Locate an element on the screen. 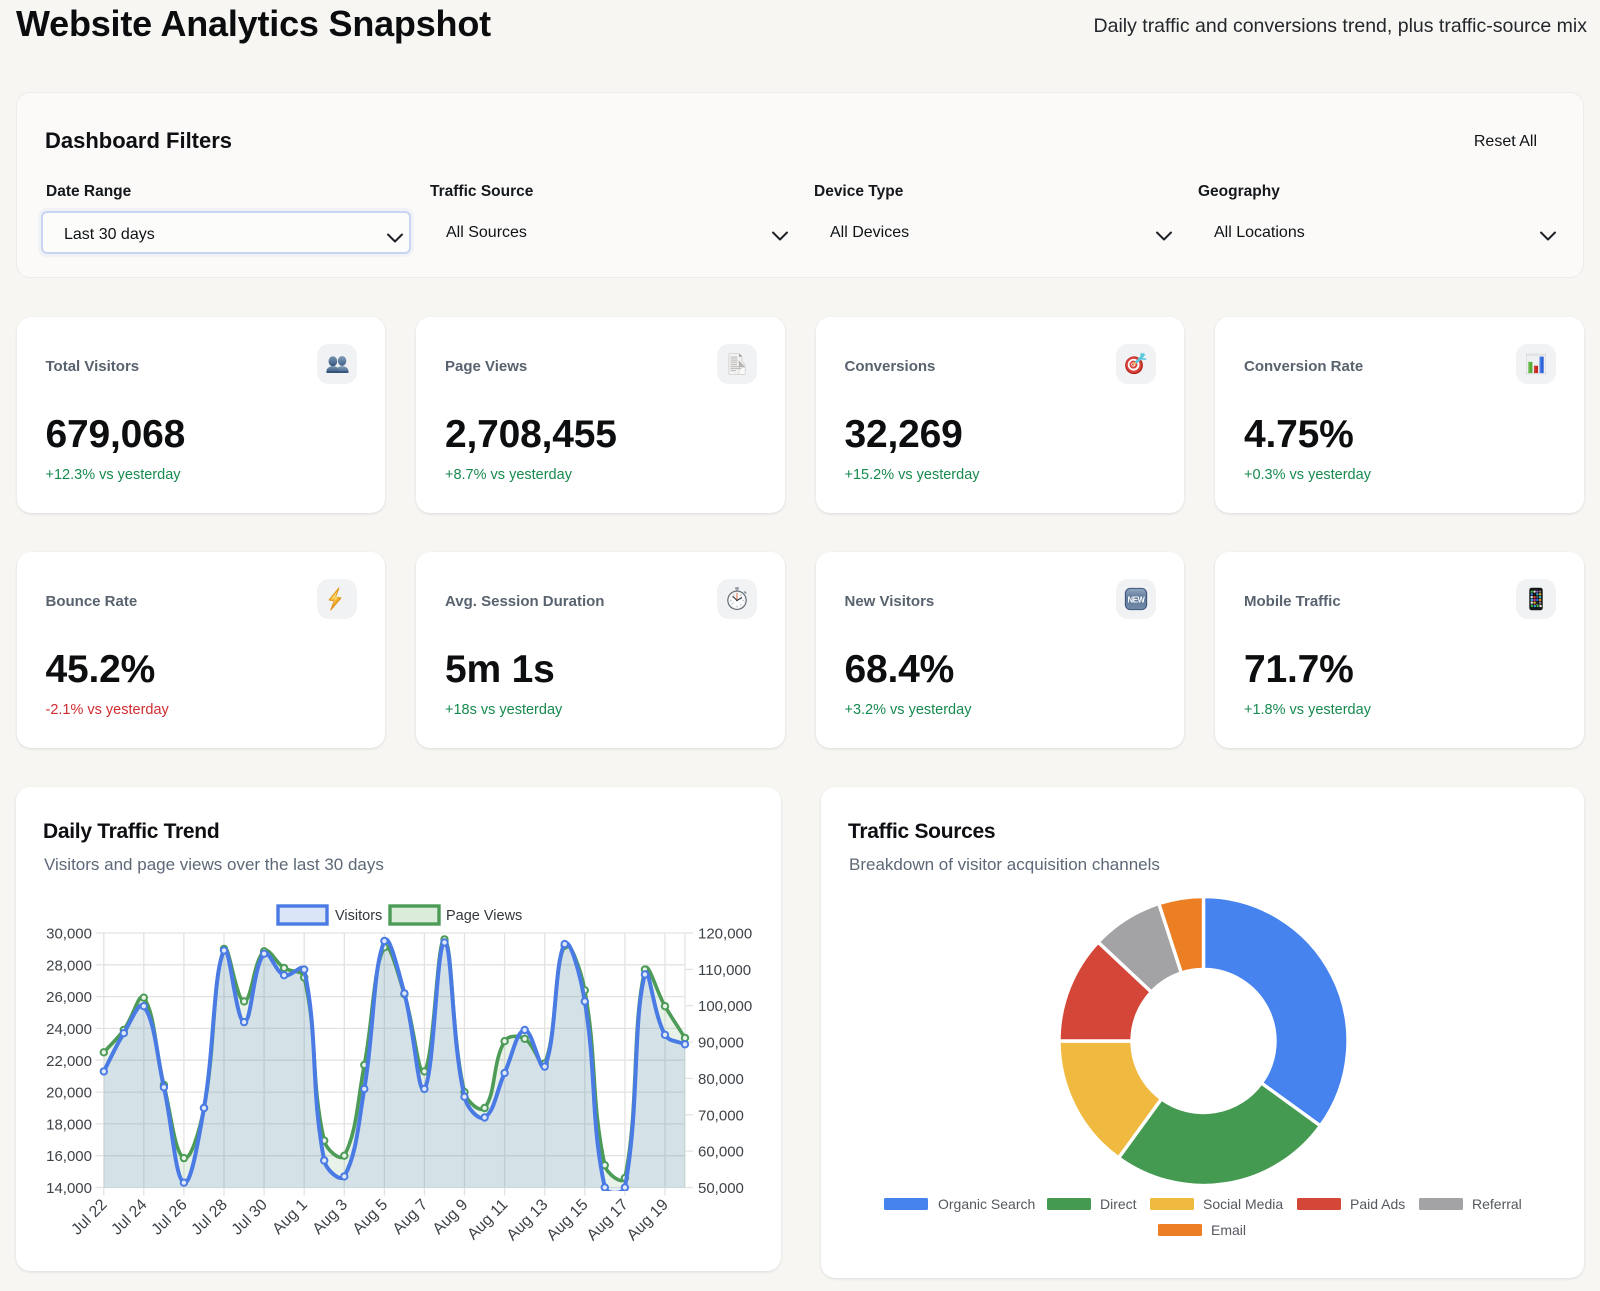 This screenshot has height=1291, width=1600. svg-text: Page Views is located at coordinates (484, 916).